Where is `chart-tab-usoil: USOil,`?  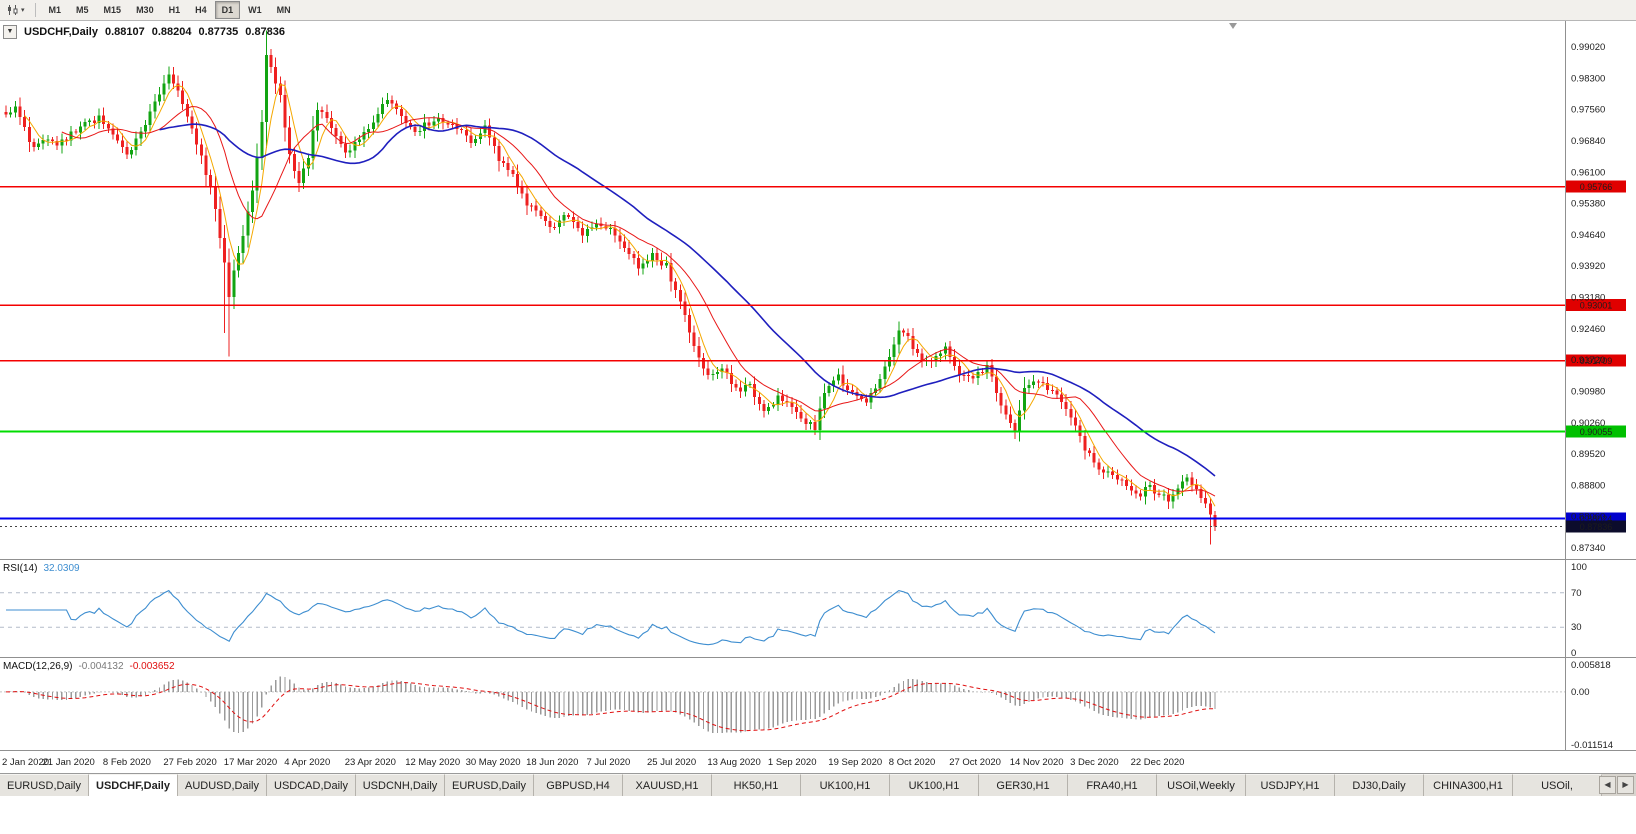
chart-tab-usoil: USOil, is located at coordinates (1557, 785).